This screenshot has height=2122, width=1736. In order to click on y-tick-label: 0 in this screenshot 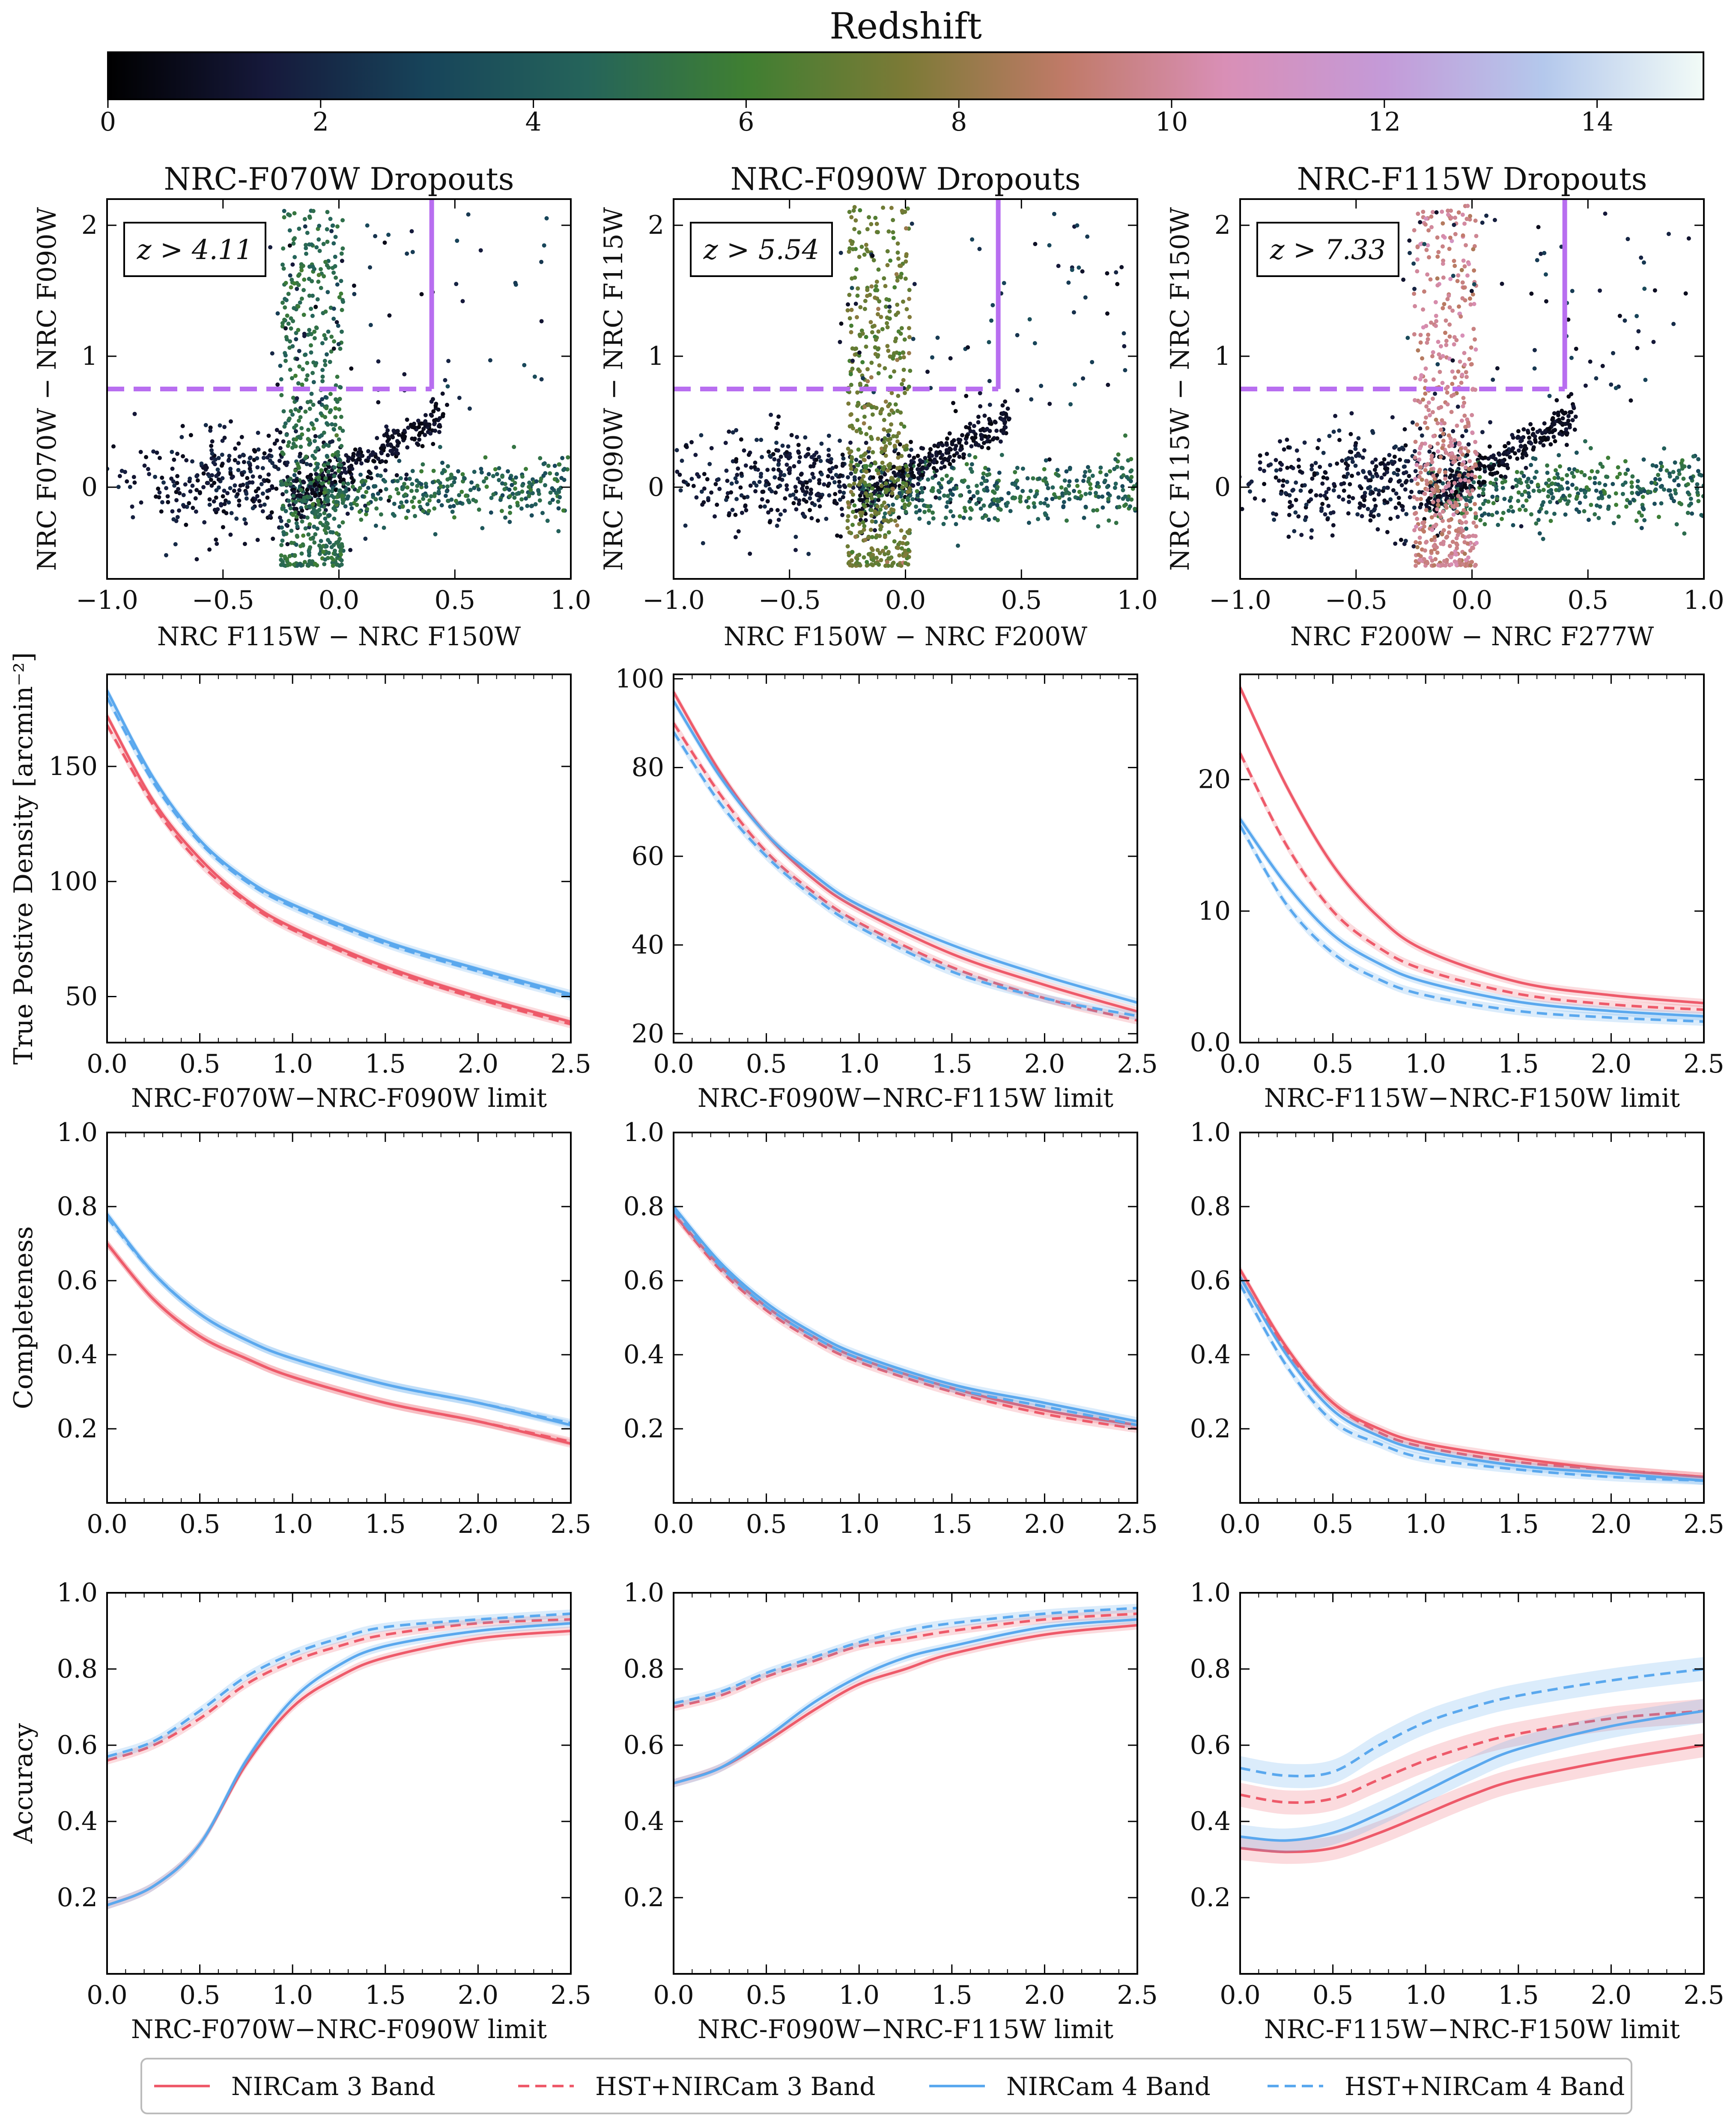, I will do `click(1222, 487)`.